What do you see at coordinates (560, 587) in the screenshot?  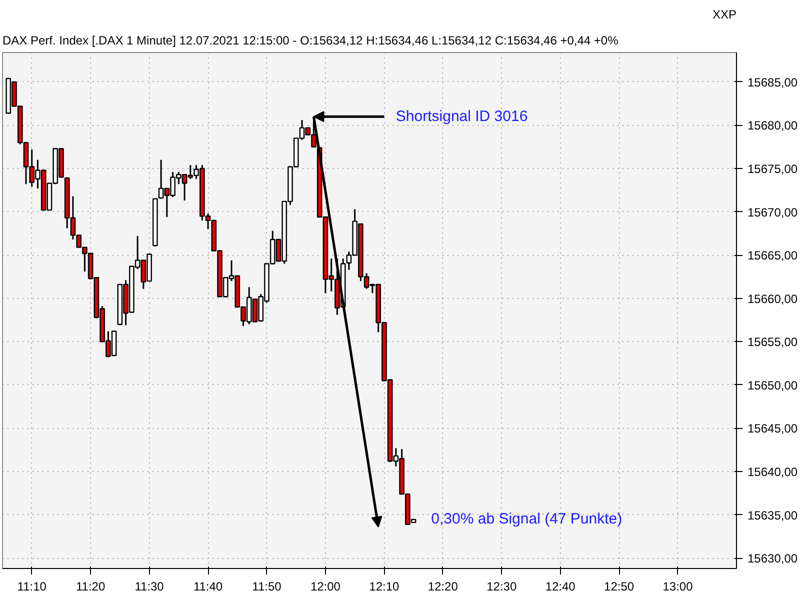 I see `x-tick-label: 12:40` at bounding box center [560, 587].